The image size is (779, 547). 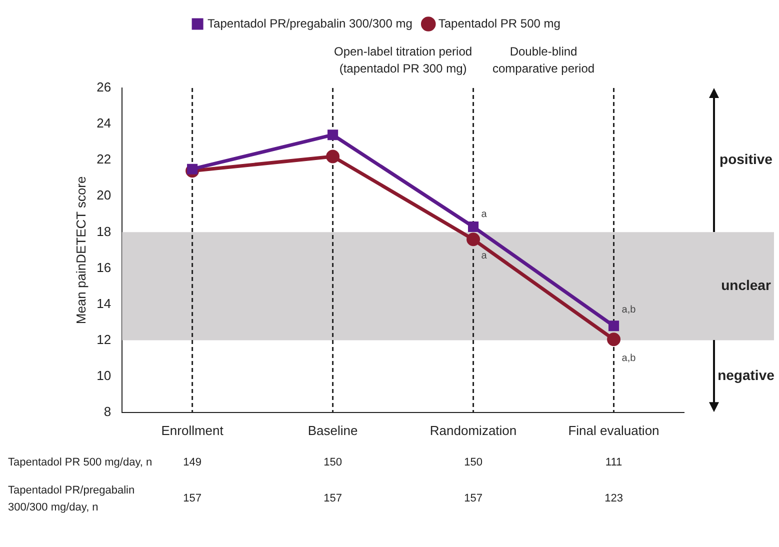 I want to click on legend-label: Tapentadol PR/pregabalin 300/300 mg, so click(x=310, y=23).